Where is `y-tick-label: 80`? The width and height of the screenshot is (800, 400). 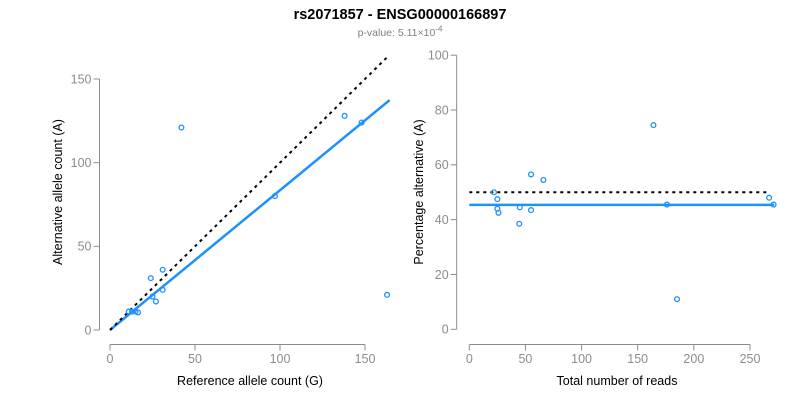 y-tick-label: 80 is located at coordinates (442, 110).